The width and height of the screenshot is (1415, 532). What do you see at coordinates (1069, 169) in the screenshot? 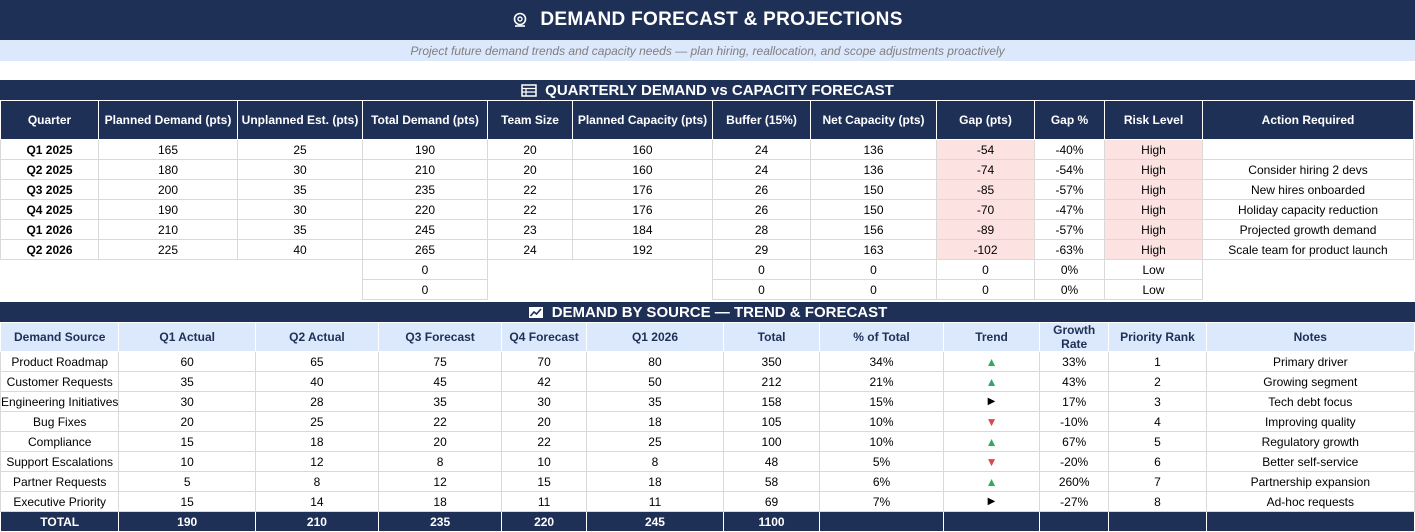
I see `cell-gap: -54%` at bounding box center [1069, 169].